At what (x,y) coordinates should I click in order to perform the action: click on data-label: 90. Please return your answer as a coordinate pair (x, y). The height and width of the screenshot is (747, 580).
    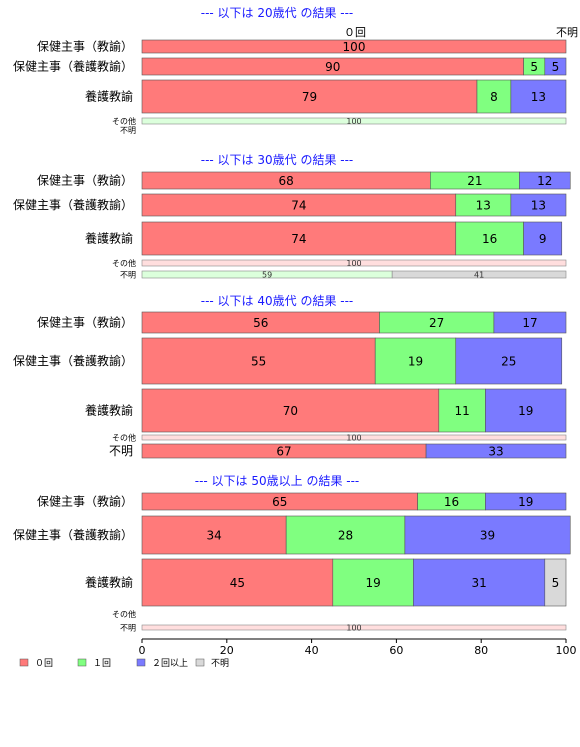
    Looking at the image, I should click on (332, 67).